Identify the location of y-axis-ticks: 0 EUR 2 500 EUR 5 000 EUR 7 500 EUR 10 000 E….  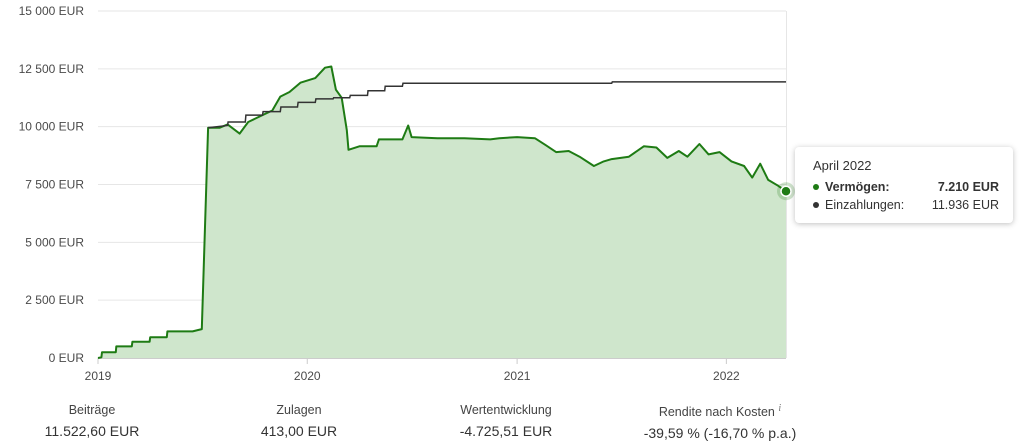
(52, 184).